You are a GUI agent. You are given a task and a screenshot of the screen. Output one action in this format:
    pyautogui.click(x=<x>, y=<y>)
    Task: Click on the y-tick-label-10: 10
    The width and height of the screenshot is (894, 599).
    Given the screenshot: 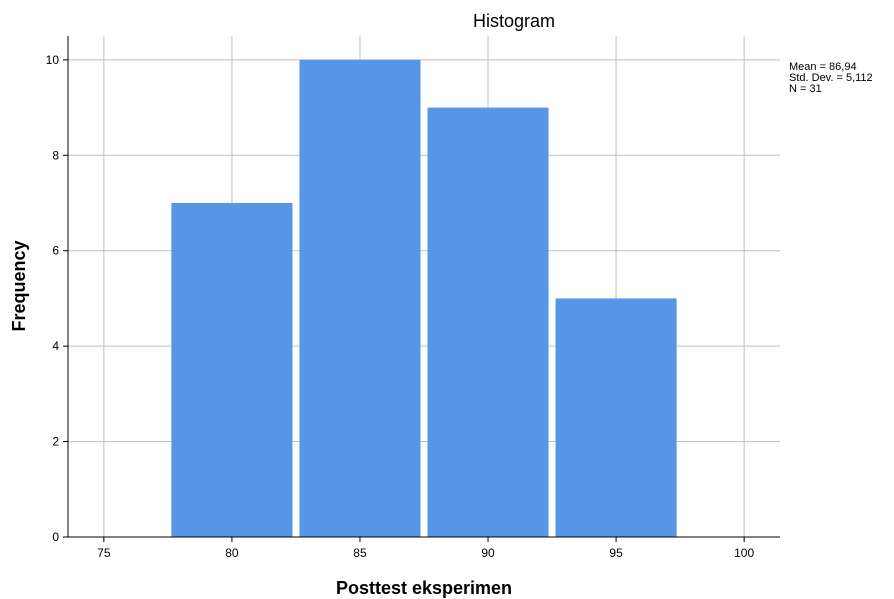 What is the action you would take?
    pyautogui.click(x=53, y=60)
    